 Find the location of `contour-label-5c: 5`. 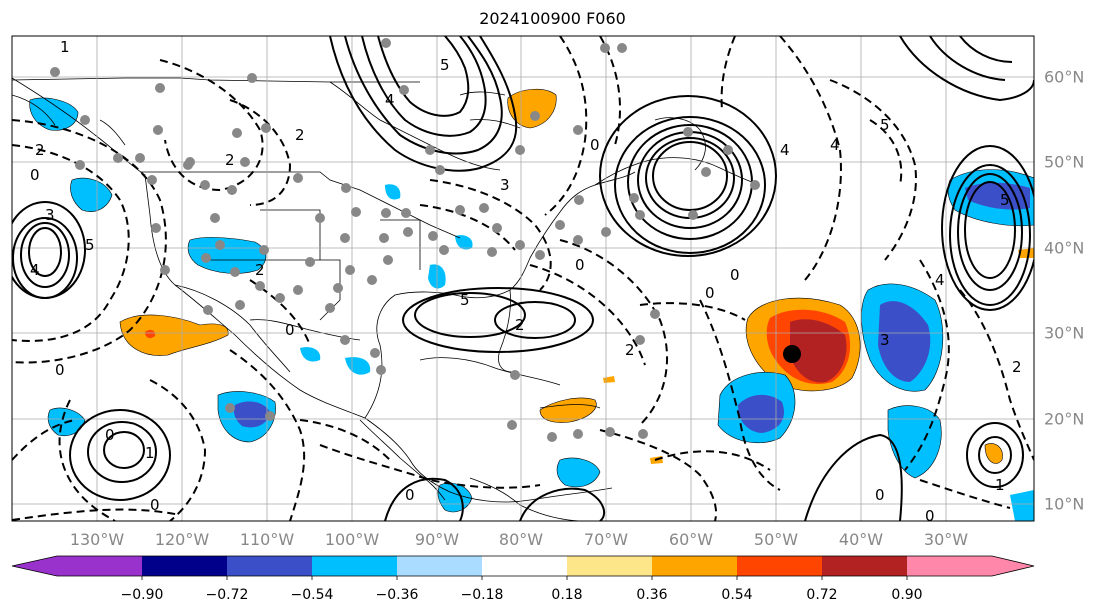

contour-label-5c: 5 is located at coordinates (885, 125).